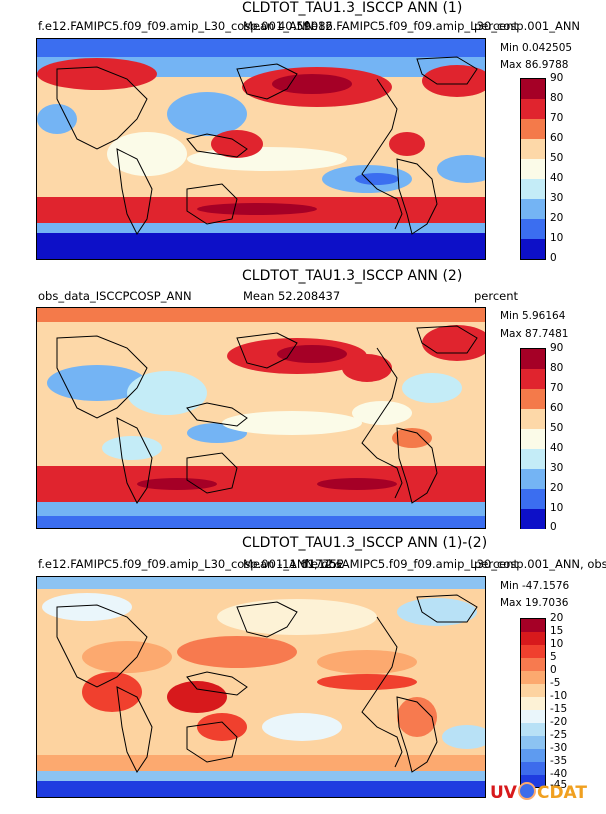 The image size is (606, 814). I want to click on uvcdat-logo: UV CDAT, so click(538, 792).